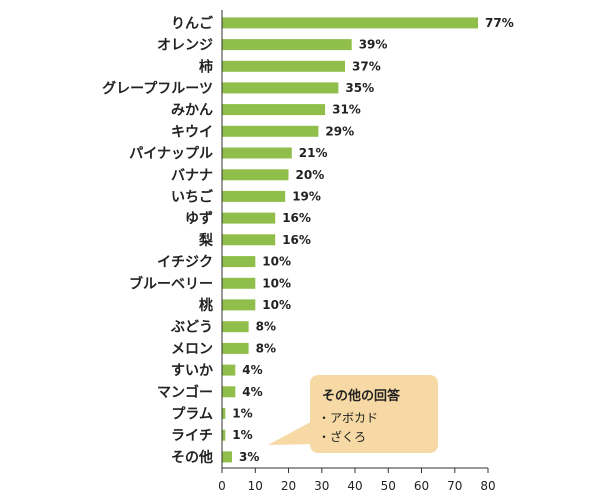  I want to click on other-answers-callout: その他の回答 ・アボカド ・ざくろ, so click(374, 414).